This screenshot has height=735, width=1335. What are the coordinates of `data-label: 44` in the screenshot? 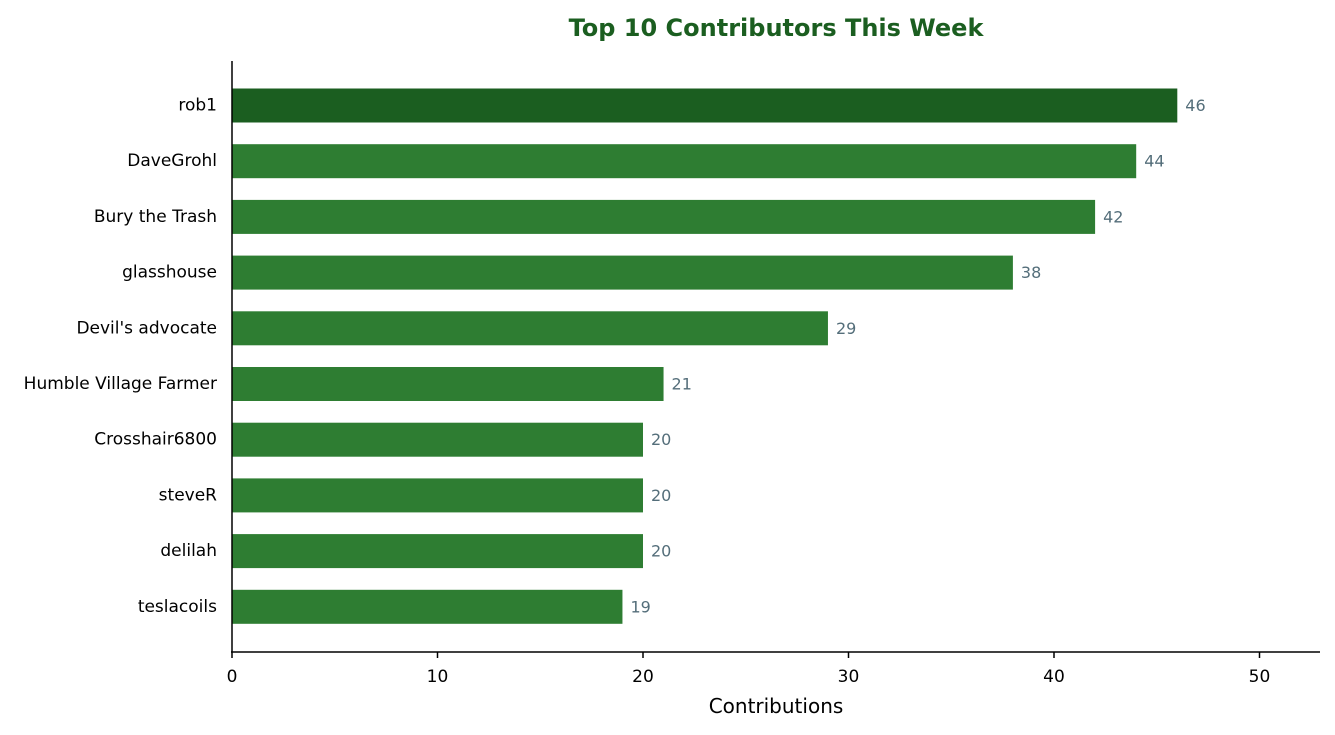 It's located at (1154, 161).